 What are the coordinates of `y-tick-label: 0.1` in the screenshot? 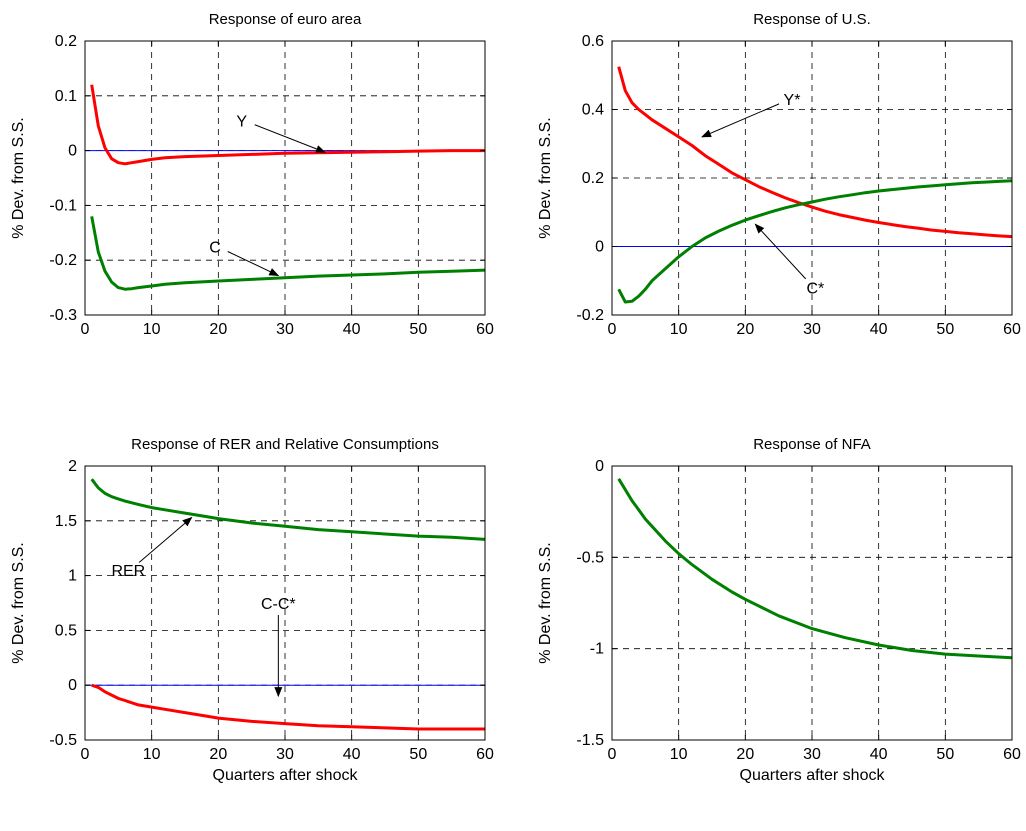 It's located at (66, 96).